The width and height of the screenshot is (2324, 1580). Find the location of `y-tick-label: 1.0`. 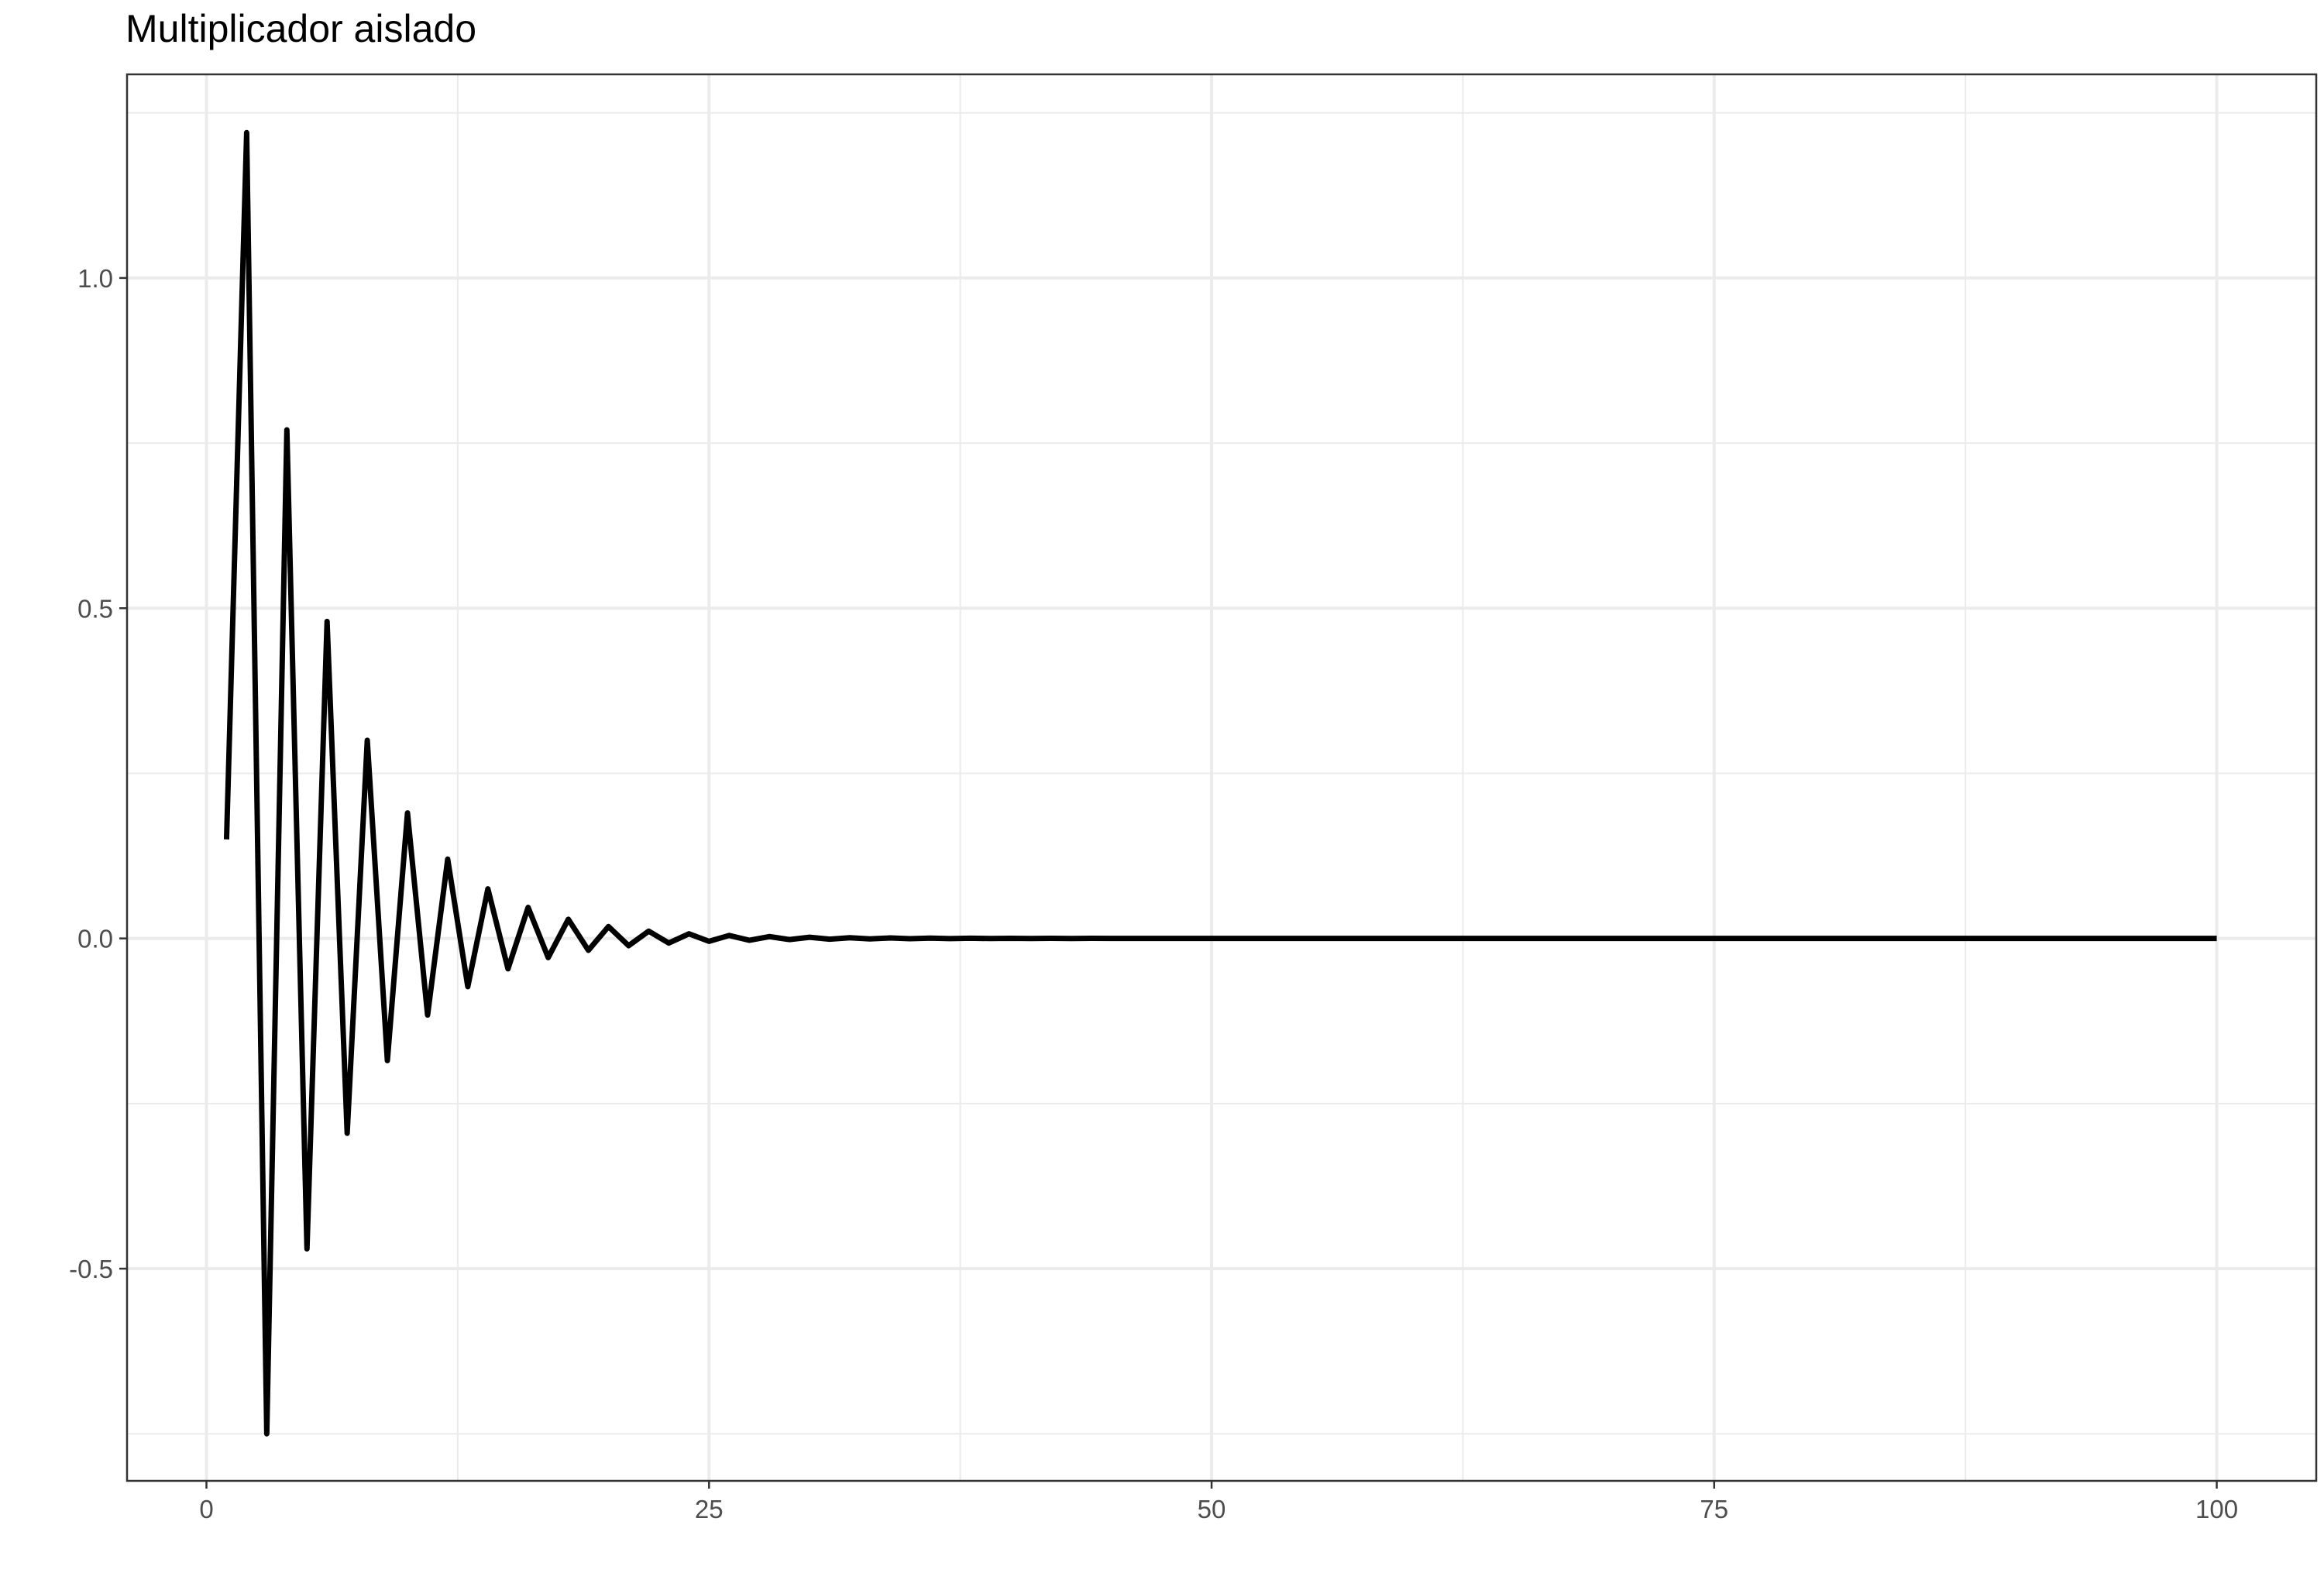

y-tick-label: 1.0 is located at coordinates (95, 278).